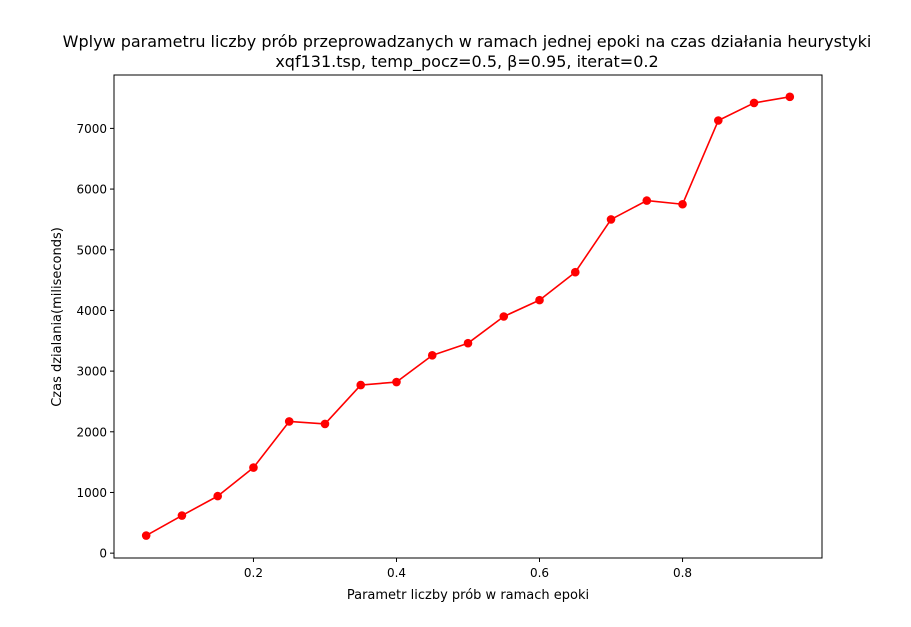 The width and height of the screenshot is (911, 627). Describe the element at coordinates (91, 129) in the screenshot. I see `y-tick-label: 7000` at that location.